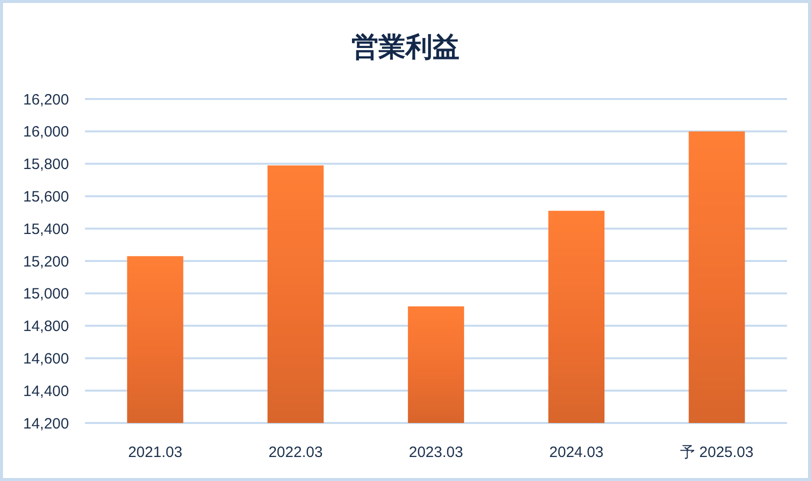  I want to click on y-tick-label: 15,000, so click(46, 294).